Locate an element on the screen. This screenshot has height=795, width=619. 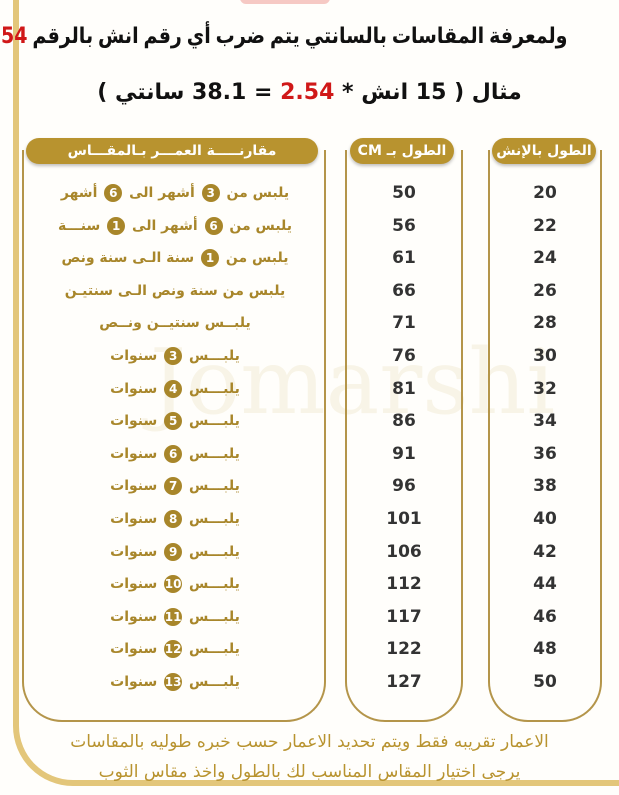
age-text: سنـــة is located at coordinates (79, 225).